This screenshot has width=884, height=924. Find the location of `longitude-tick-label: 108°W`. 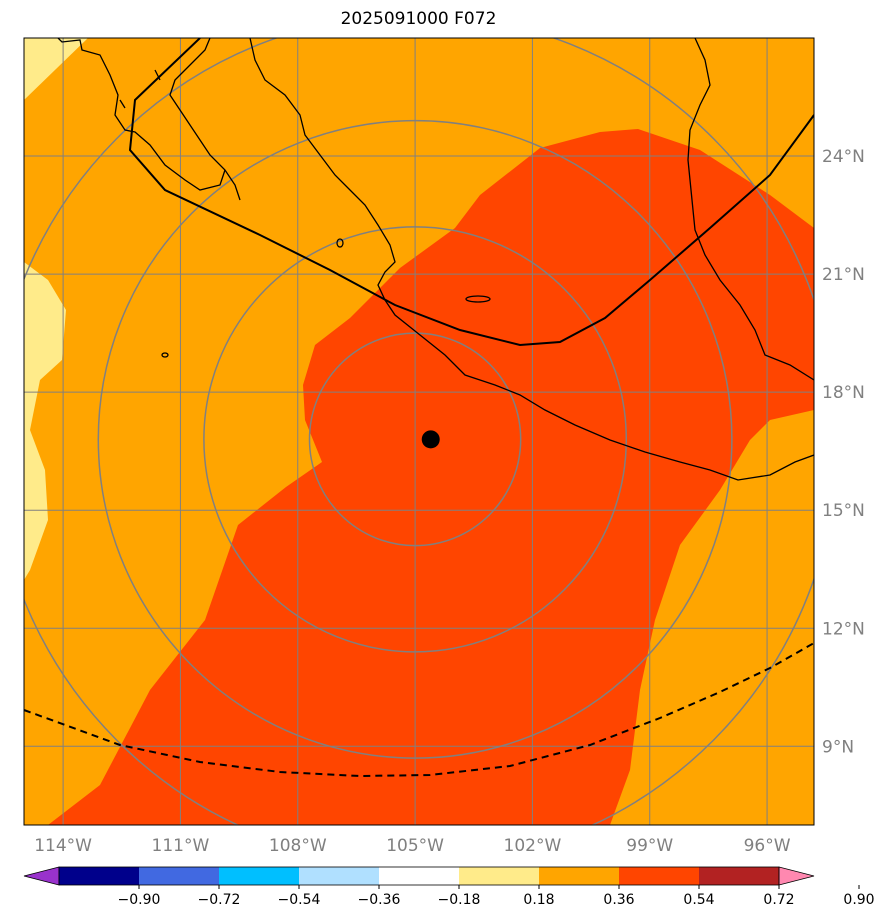

longitude-tick-label: 108°W is located at coordinates (298, 846).